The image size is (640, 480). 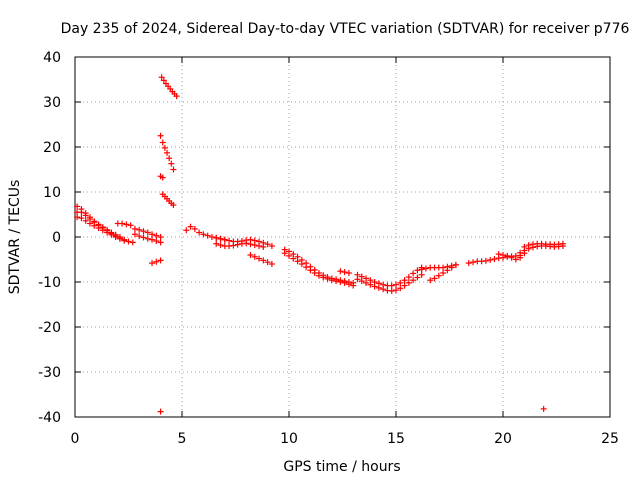 What do you see at coordinates (396, 439) in the screenshot?
I see `x-tick-label: 15` at bounding box center [396, 439].